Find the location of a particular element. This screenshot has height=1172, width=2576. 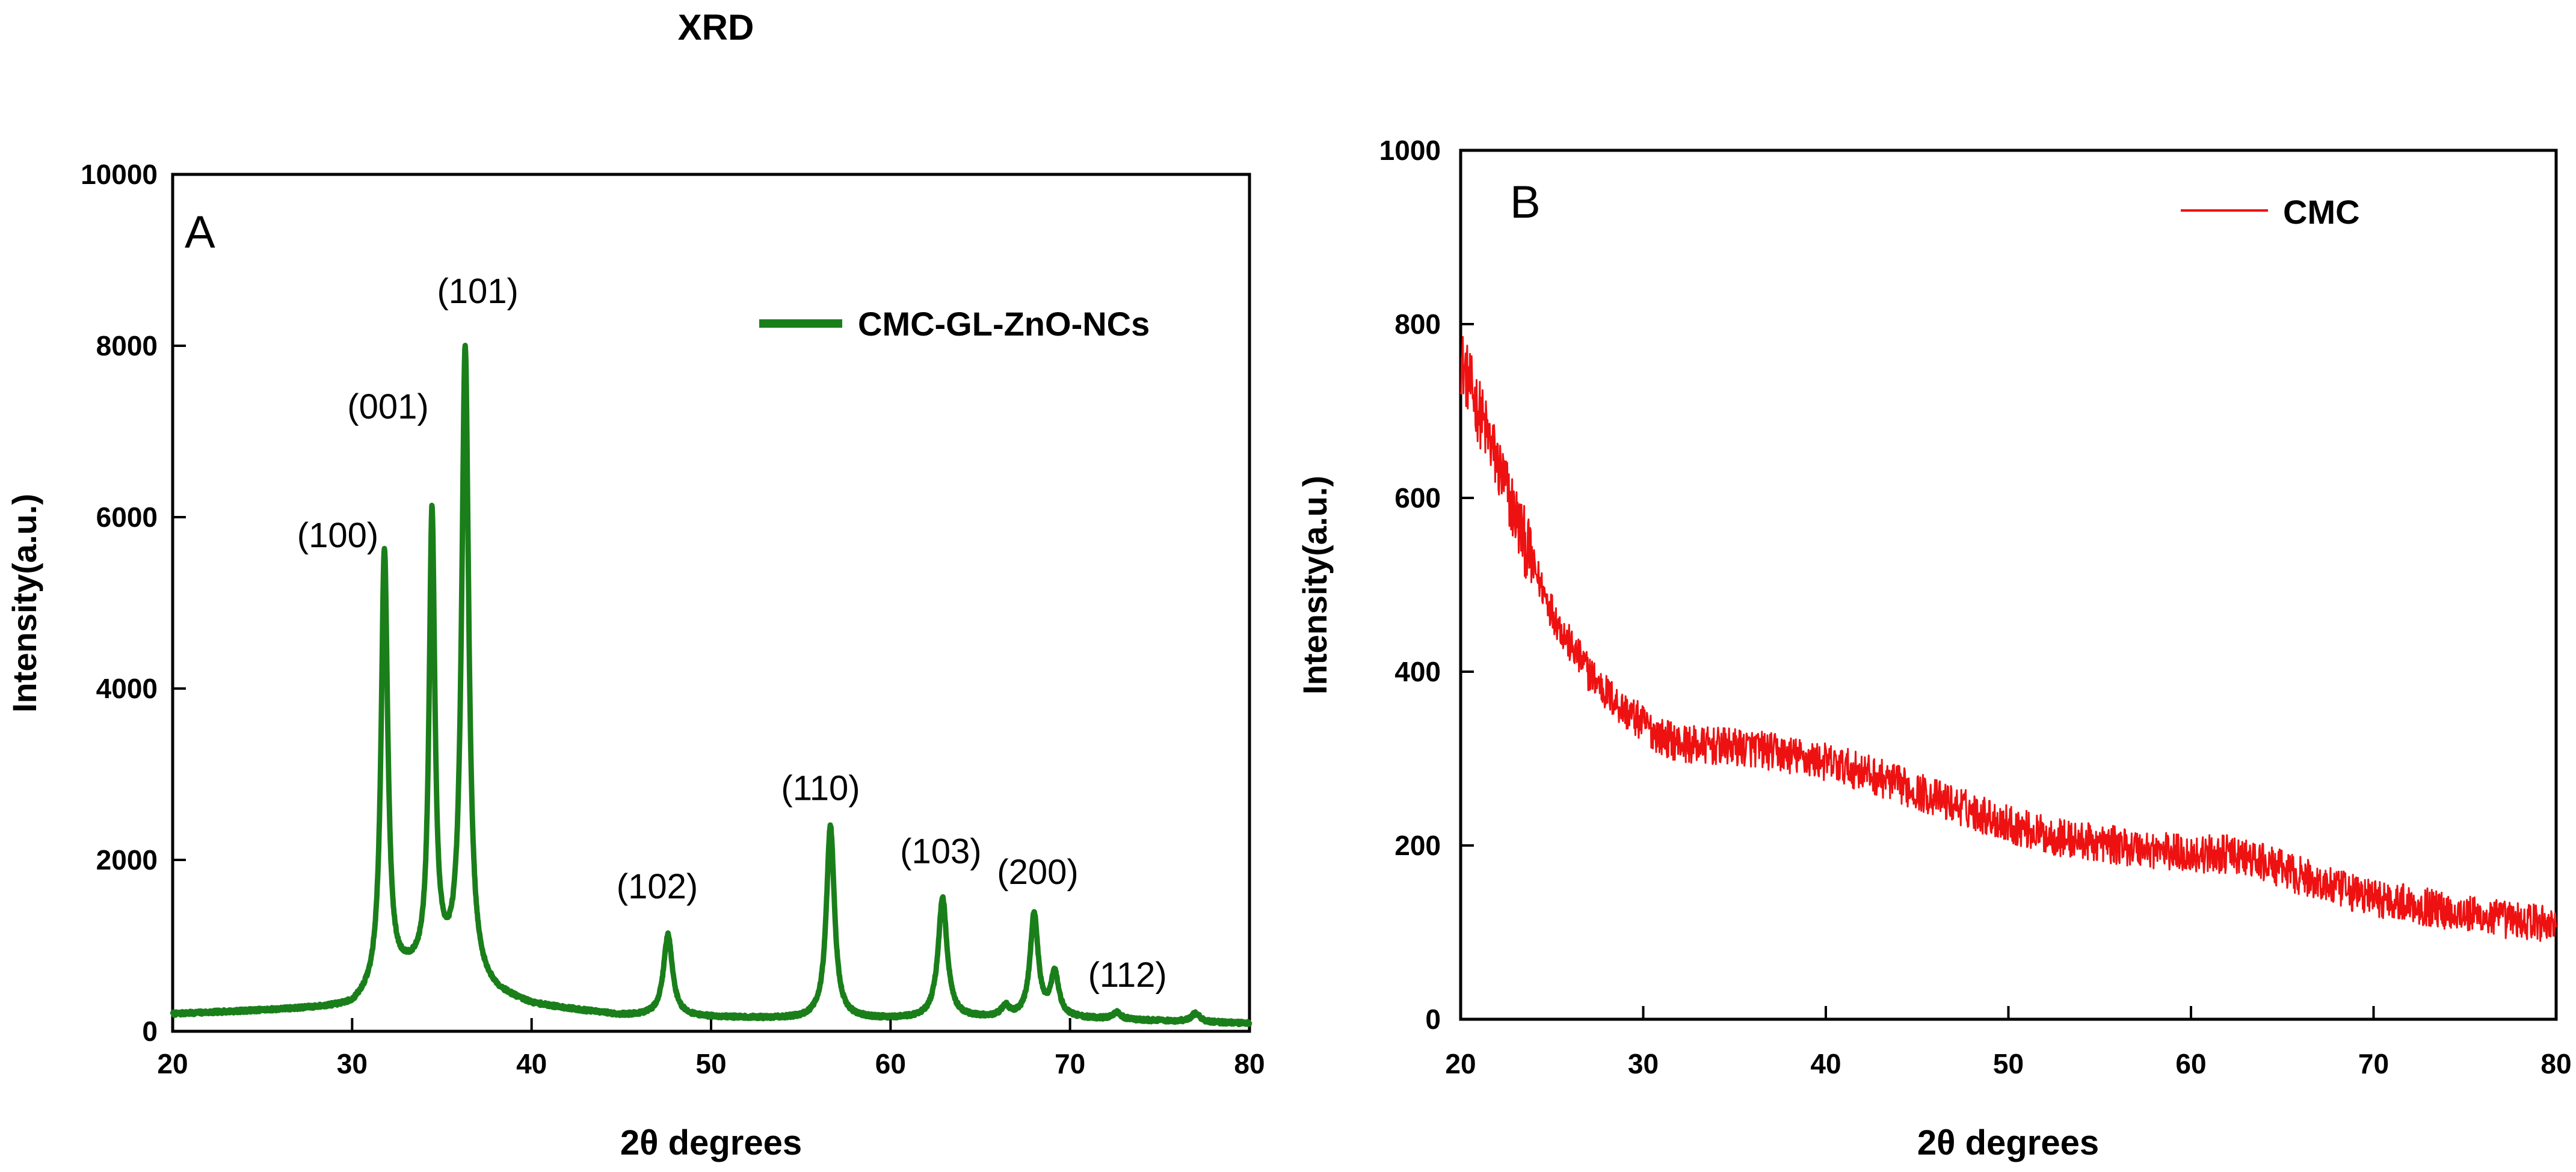

peak-annotation: (001) is located at coordinates (387, 406).